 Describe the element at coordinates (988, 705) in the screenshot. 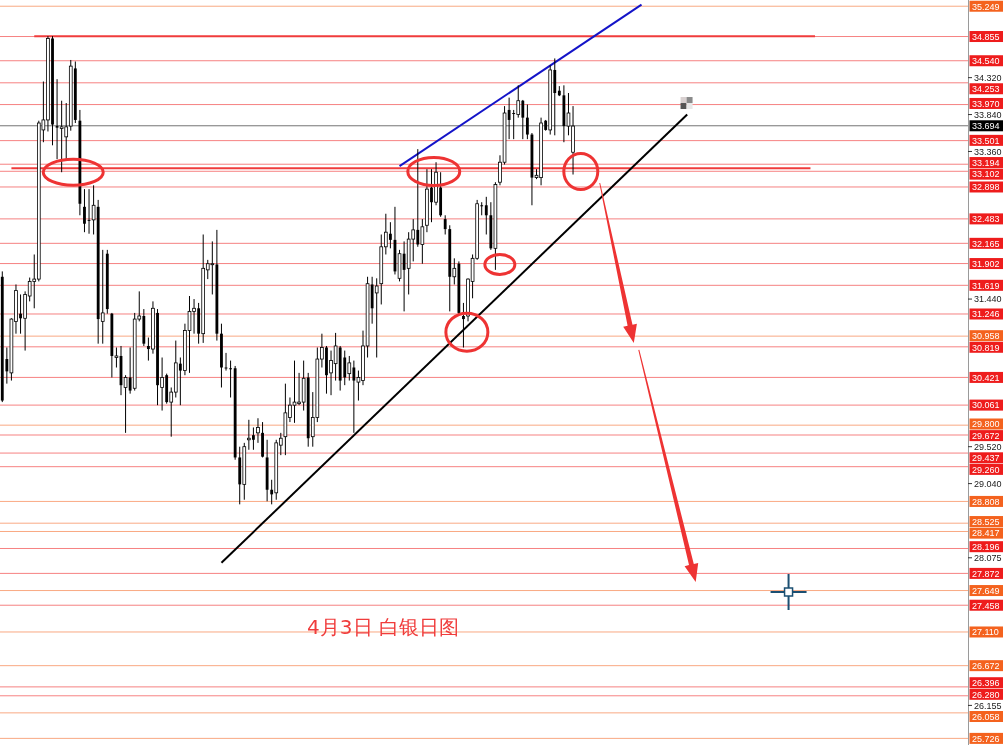

I see `y-tick-label: 26.155` at that location.